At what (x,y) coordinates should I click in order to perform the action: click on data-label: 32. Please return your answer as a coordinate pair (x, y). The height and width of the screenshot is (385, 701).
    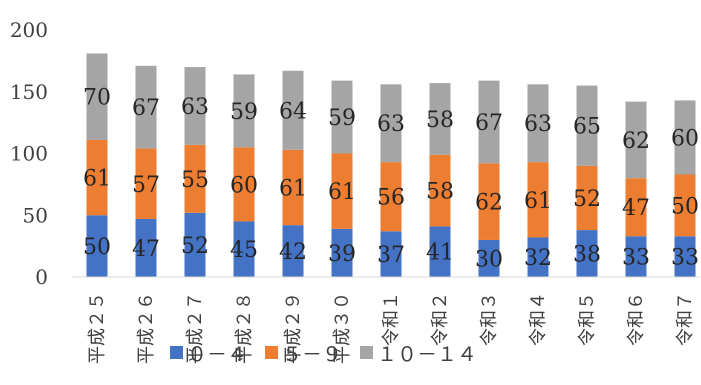
    Looking at the image, I should click on (538, 258).